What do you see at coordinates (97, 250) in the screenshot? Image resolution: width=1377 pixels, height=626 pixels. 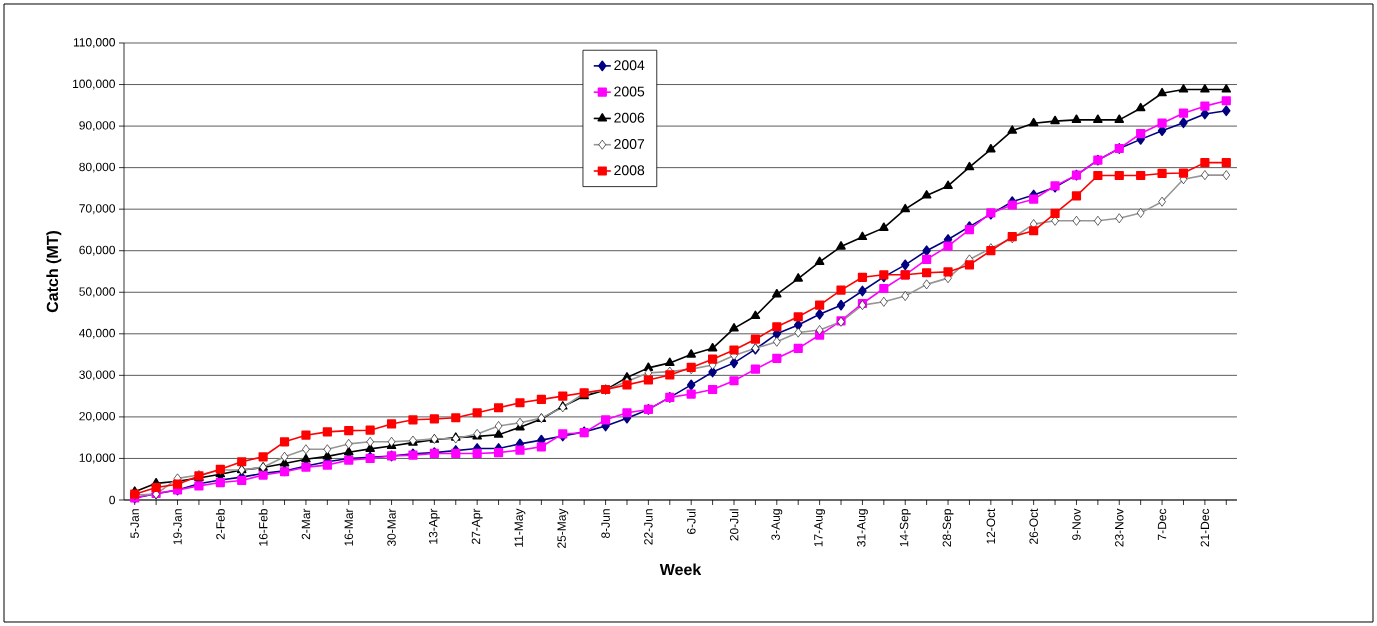 I see `y-tick-label: 60,000` at bounding box center [97, 250].